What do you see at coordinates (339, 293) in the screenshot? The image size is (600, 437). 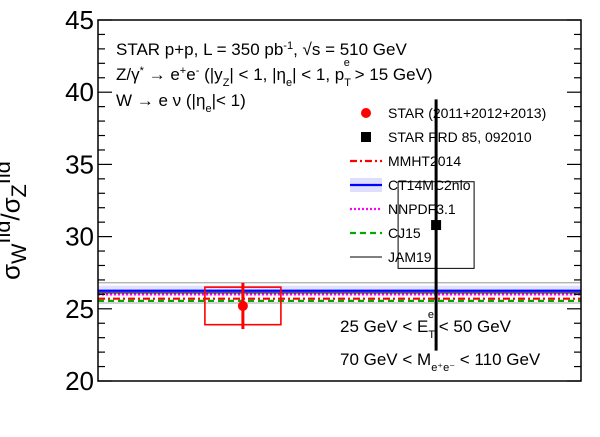 I see `model-bands` at bounding box center [339, 293].